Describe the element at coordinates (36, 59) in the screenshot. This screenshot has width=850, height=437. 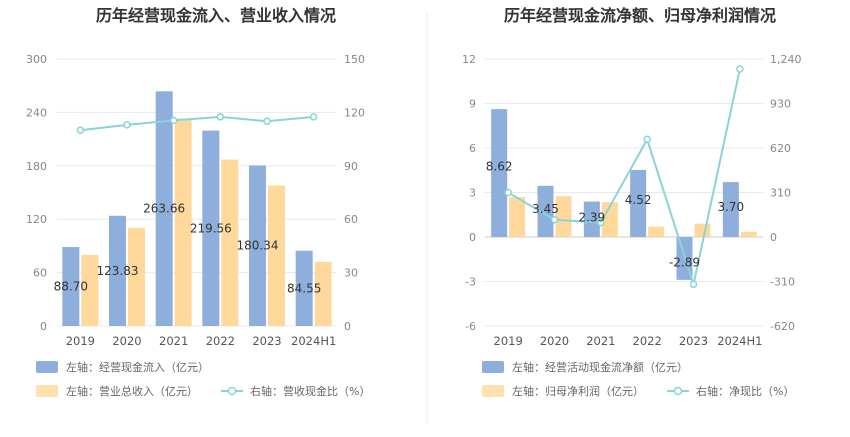
I see `left-tick-label: 300` at that location.